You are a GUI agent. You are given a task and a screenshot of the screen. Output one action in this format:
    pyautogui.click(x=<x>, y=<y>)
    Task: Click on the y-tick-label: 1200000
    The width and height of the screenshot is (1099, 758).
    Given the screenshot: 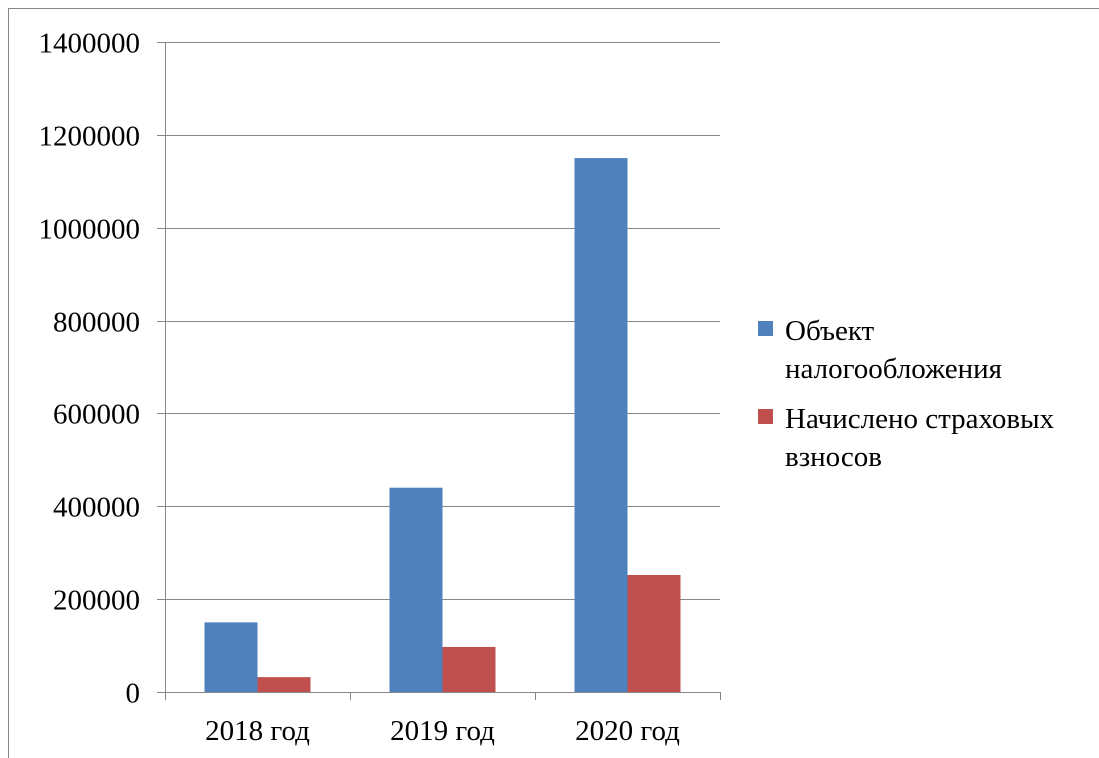 What is the action you would take?
    pyautogui.click(x=90, y=137)
    